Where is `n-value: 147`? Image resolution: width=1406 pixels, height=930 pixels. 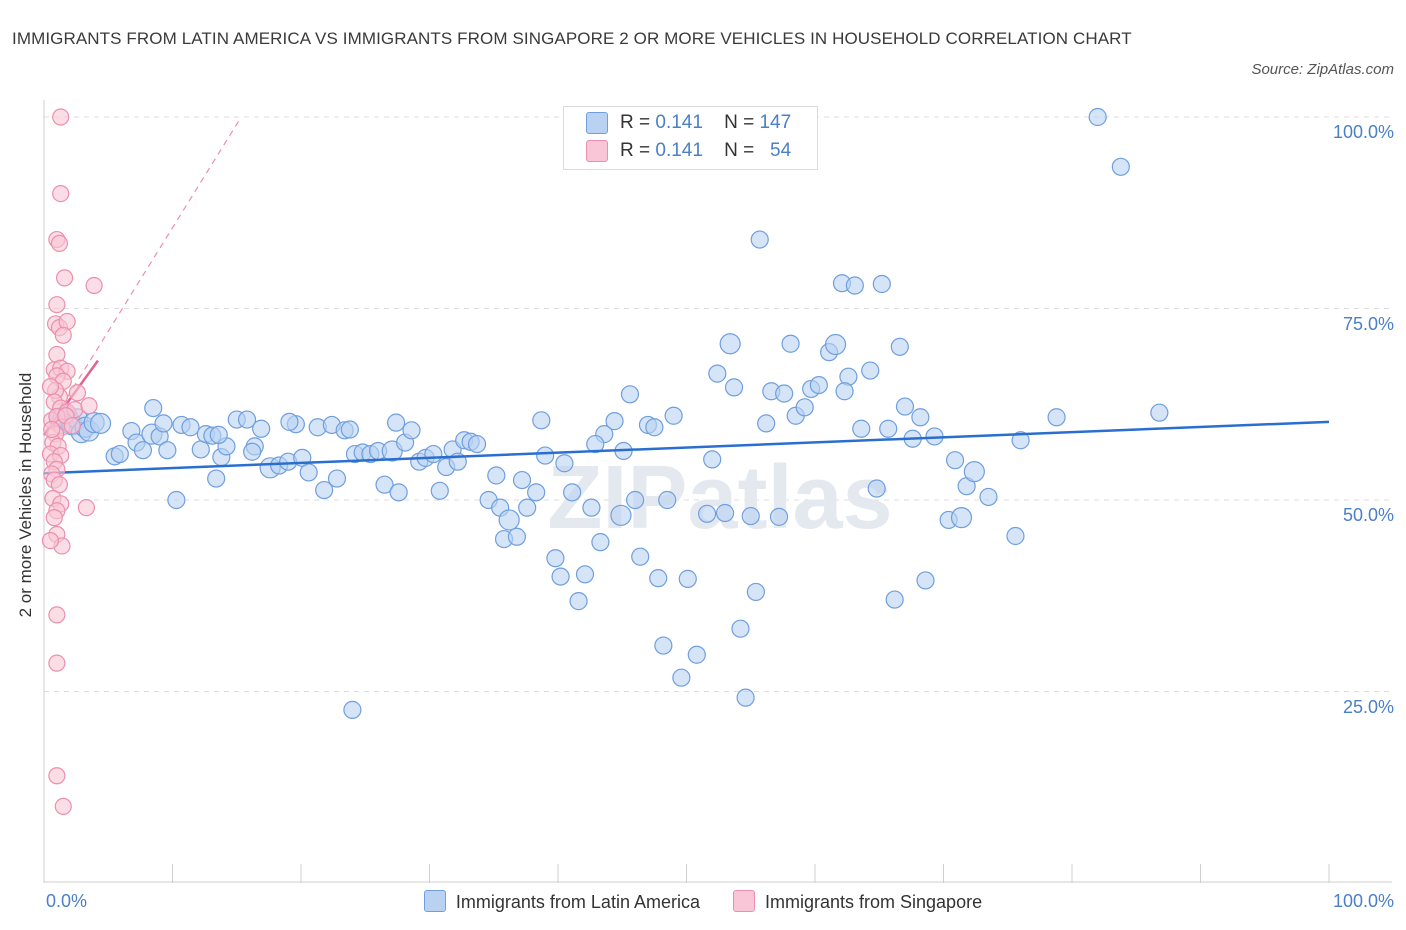 n-value: 147 is located at coordinates (775, 123).